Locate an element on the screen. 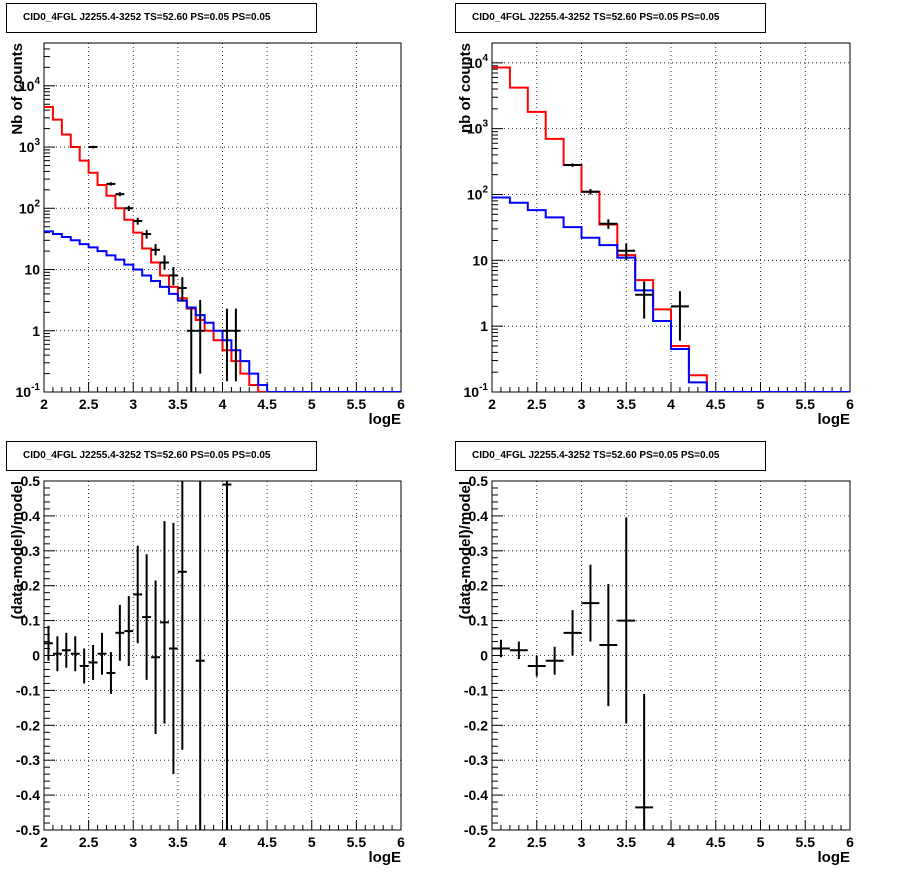 This screenshot has height=880, width=898. y-tick-label: 0.5 is located at coordinates (479, 481).